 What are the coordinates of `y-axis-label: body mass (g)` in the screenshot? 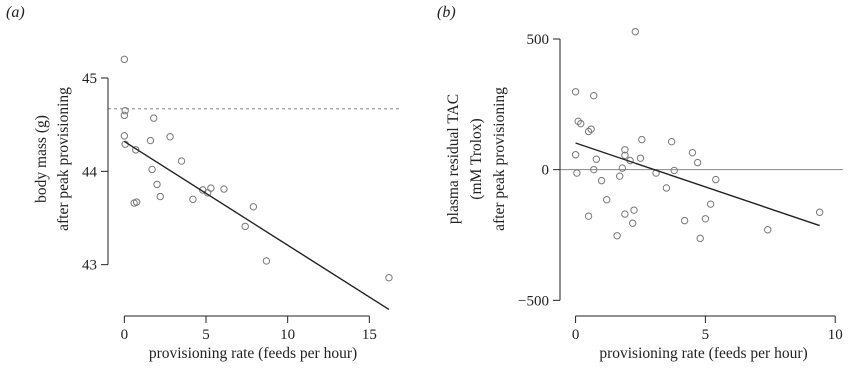 It's located at (41, 159).